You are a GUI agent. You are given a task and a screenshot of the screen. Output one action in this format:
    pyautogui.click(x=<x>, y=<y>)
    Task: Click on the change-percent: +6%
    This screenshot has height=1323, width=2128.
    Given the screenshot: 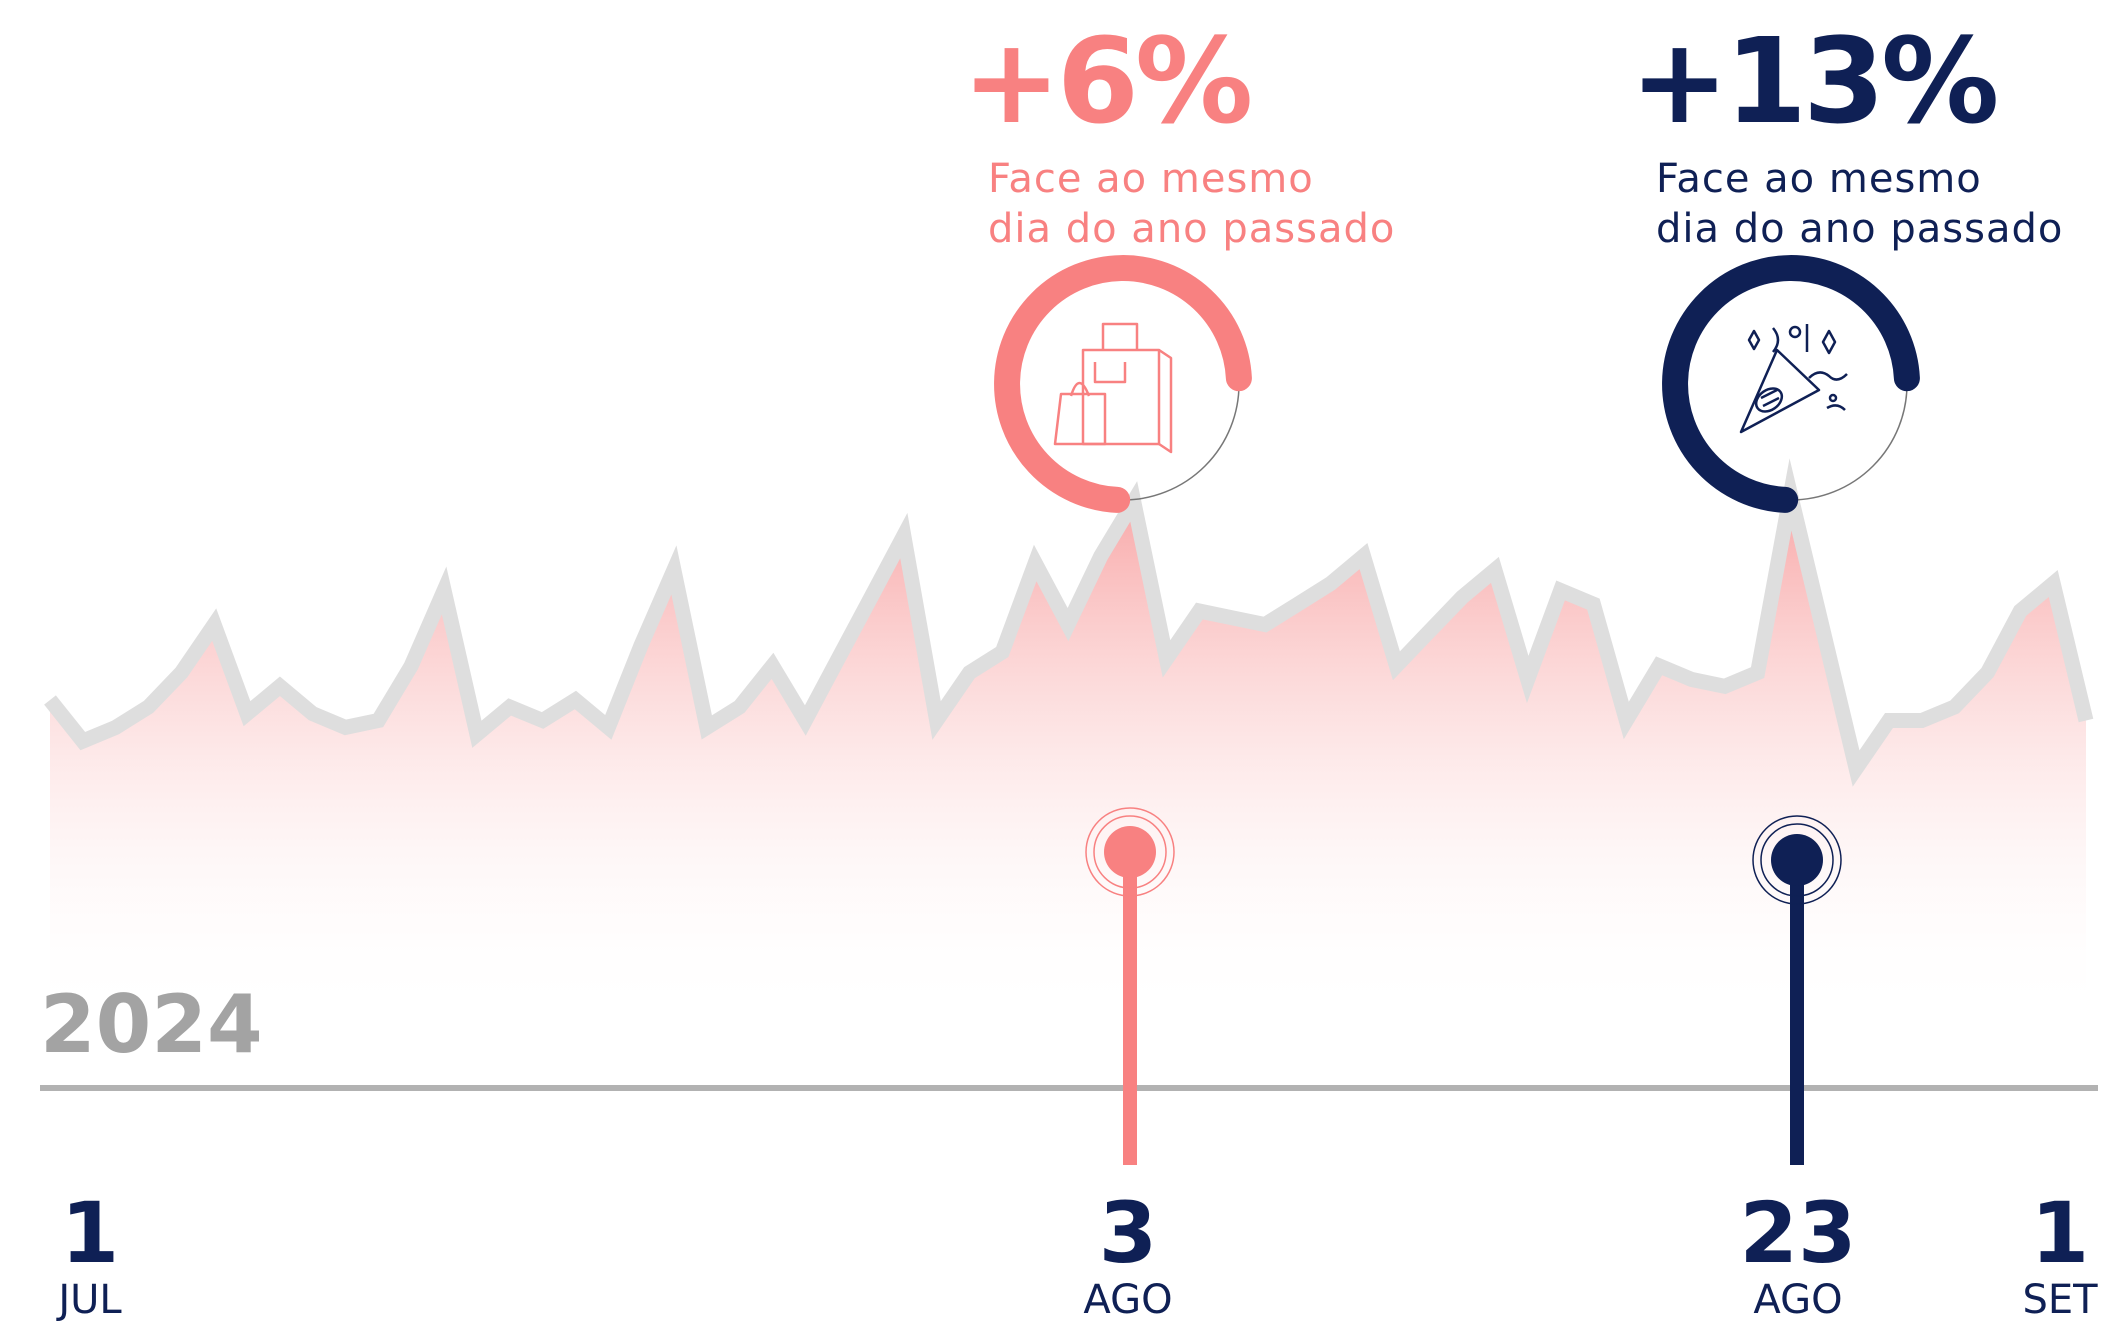 What is the action you would take?
    pyautogui.click(x=1107, y=81)
    